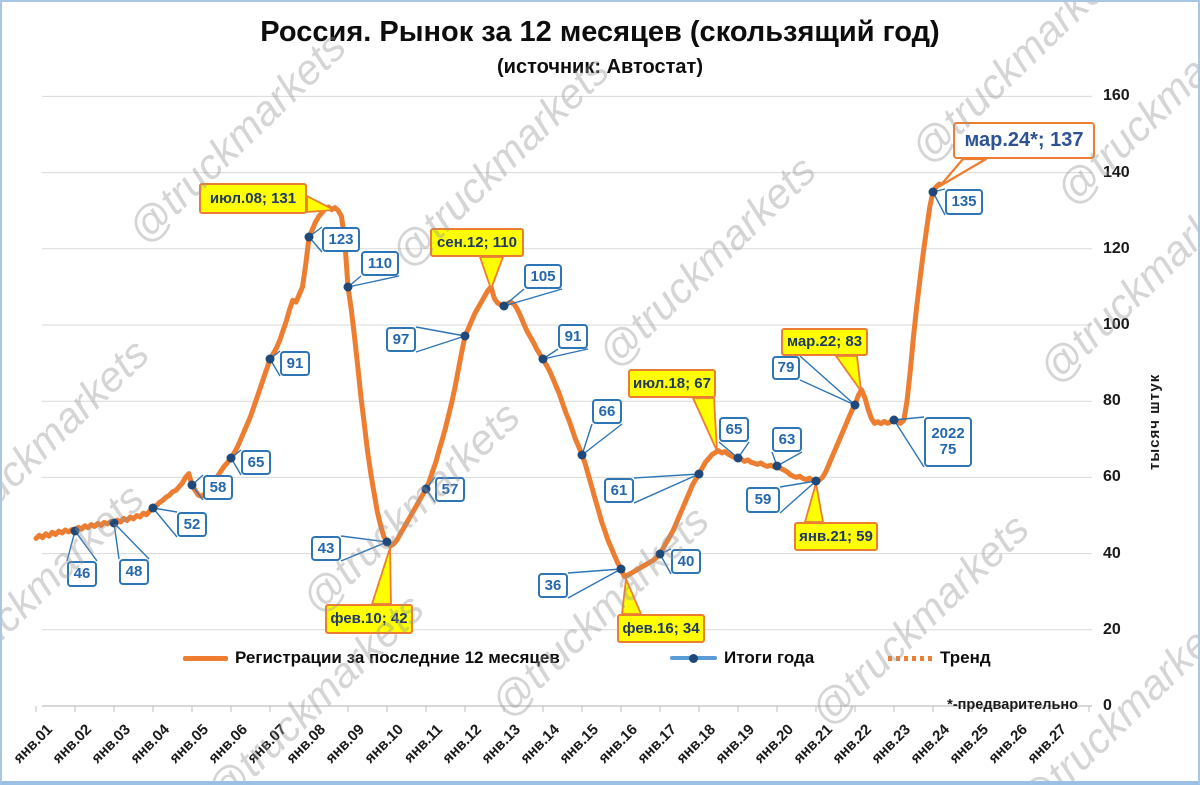  What do you see at coordinates (964, 202) in the screenshot?
I see `data-label-callout: 135` at bounding box center [964, 202].